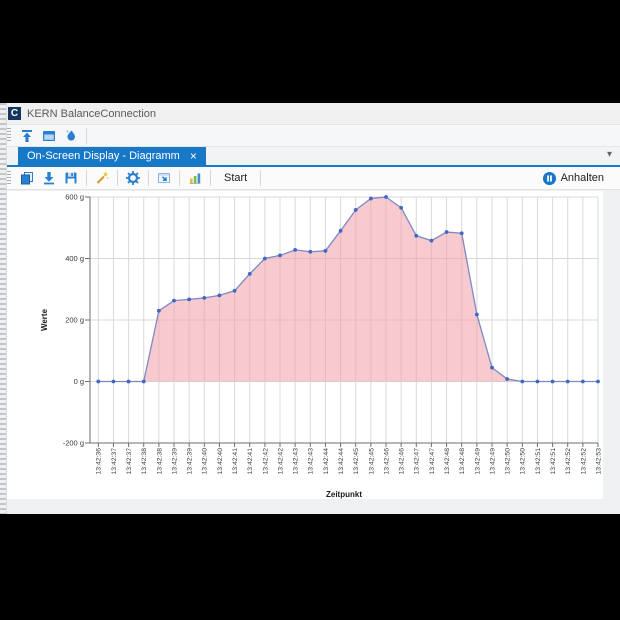 The image size is (620, 620). What do you see at coordinates (582, 178) in the screenshot?
I see `stop-button-label: Anhalten` at bounding box center [582, 178].